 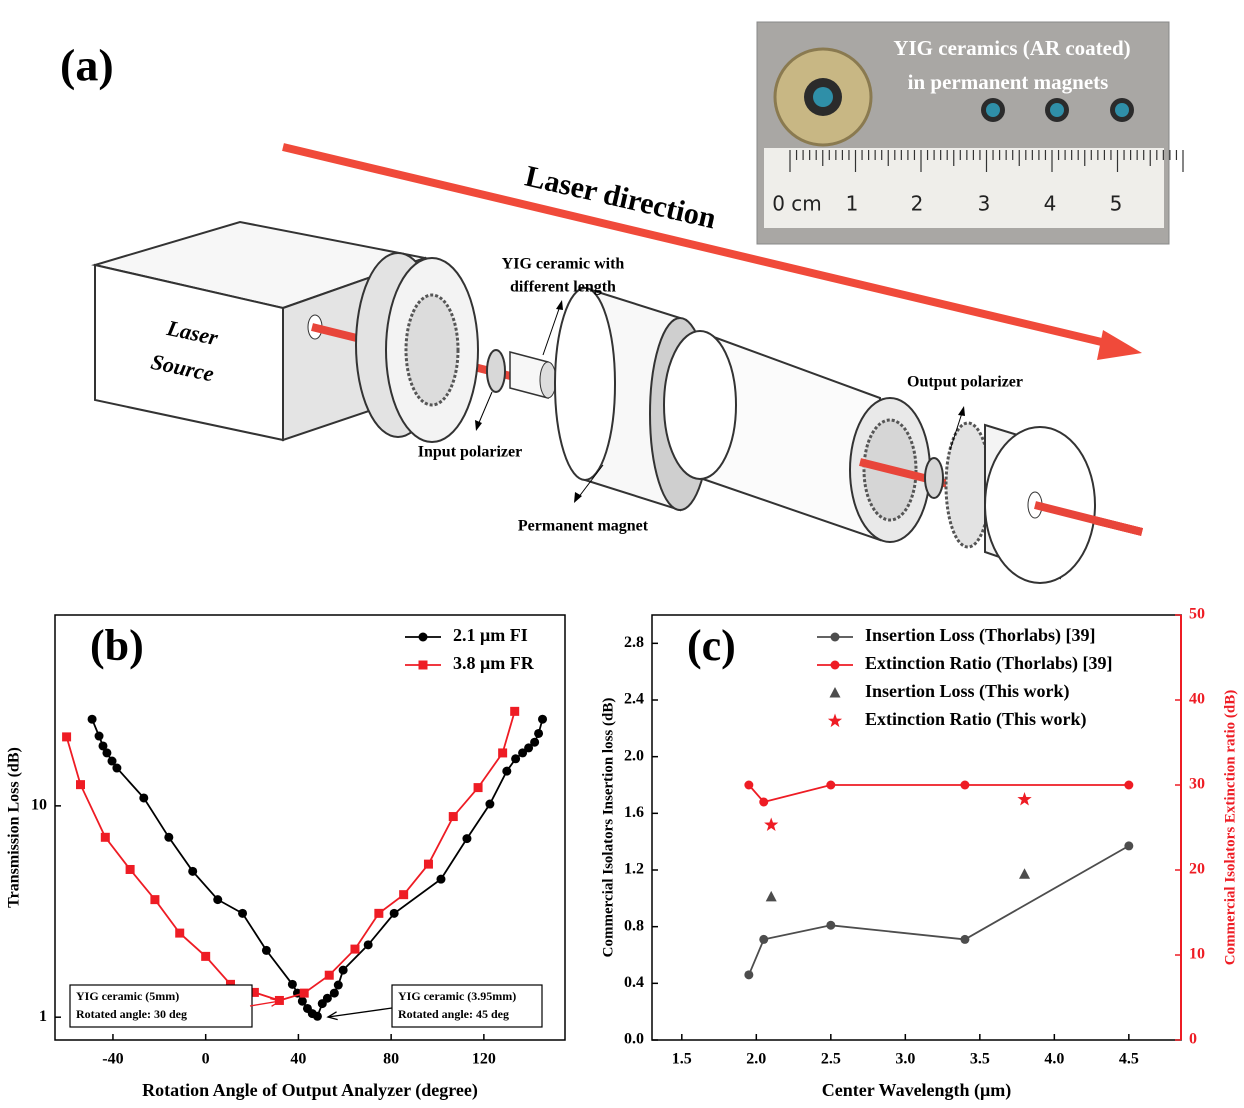 I want to click on magnet-end, so click(x=585, y=384).